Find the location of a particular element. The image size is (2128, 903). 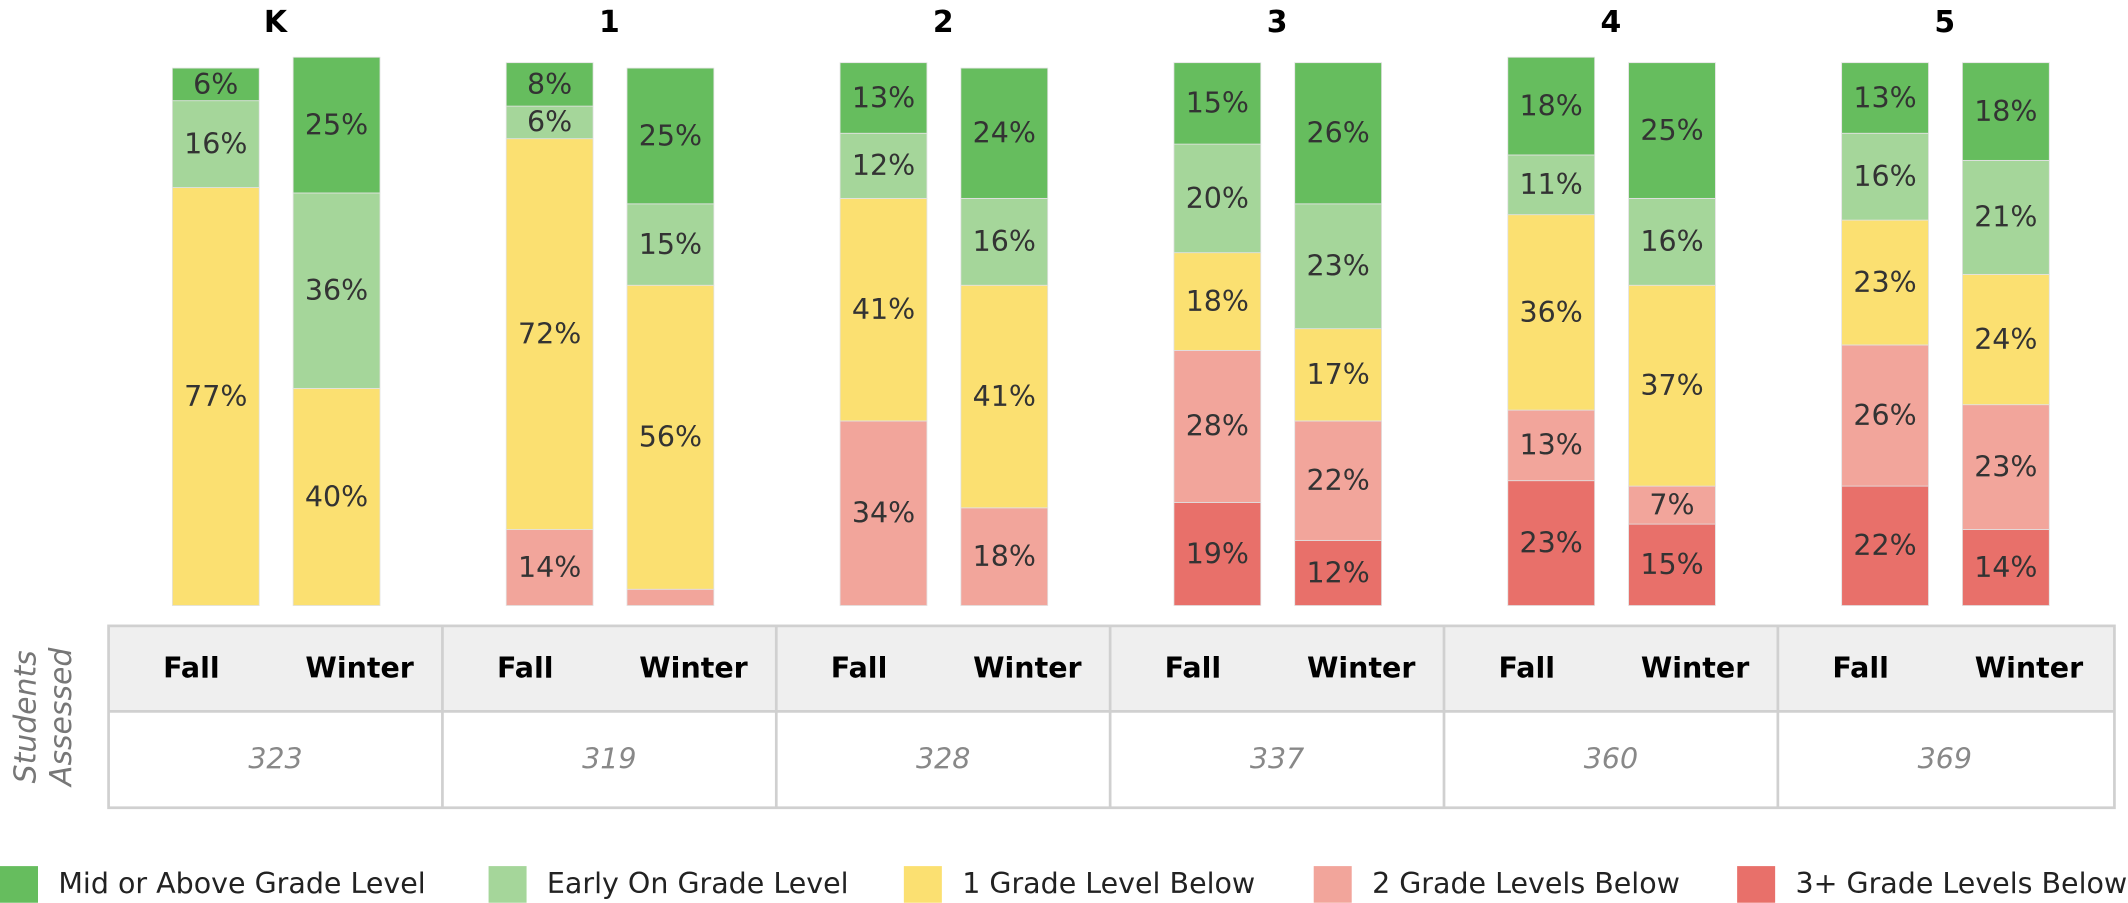

legend-label: 3+ Grade Levels Below is located at coordinates (1962, 883).